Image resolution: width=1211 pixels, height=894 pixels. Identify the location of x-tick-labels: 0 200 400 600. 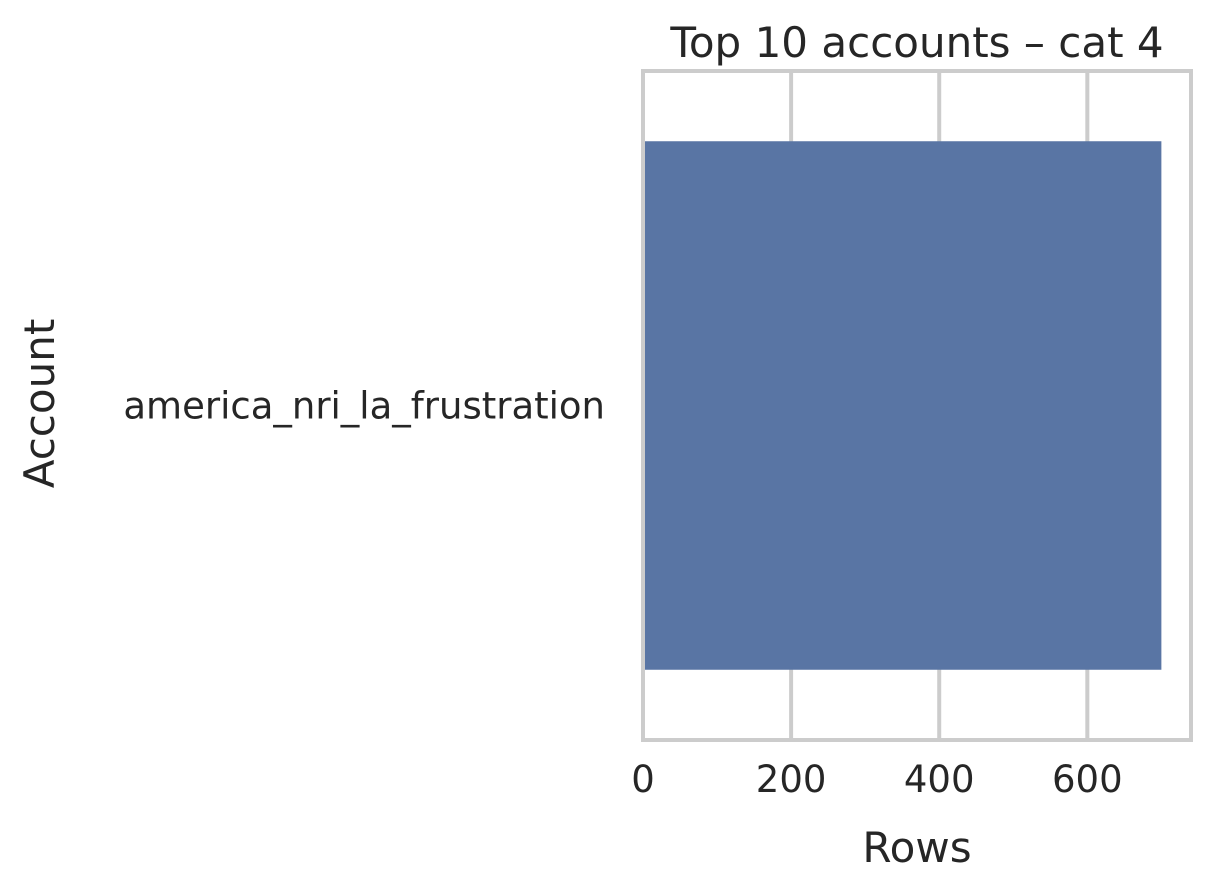
(876, 779).